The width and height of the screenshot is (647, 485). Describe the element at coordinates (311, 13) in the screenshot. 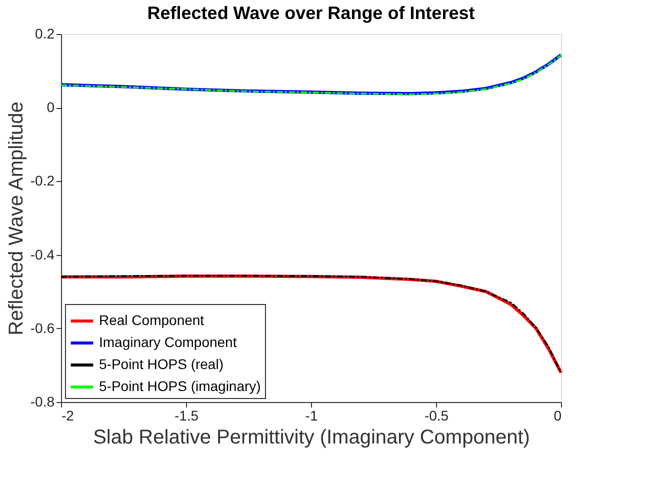

I see `chart-title: Reflected Wave over Range of Interest` at that location.